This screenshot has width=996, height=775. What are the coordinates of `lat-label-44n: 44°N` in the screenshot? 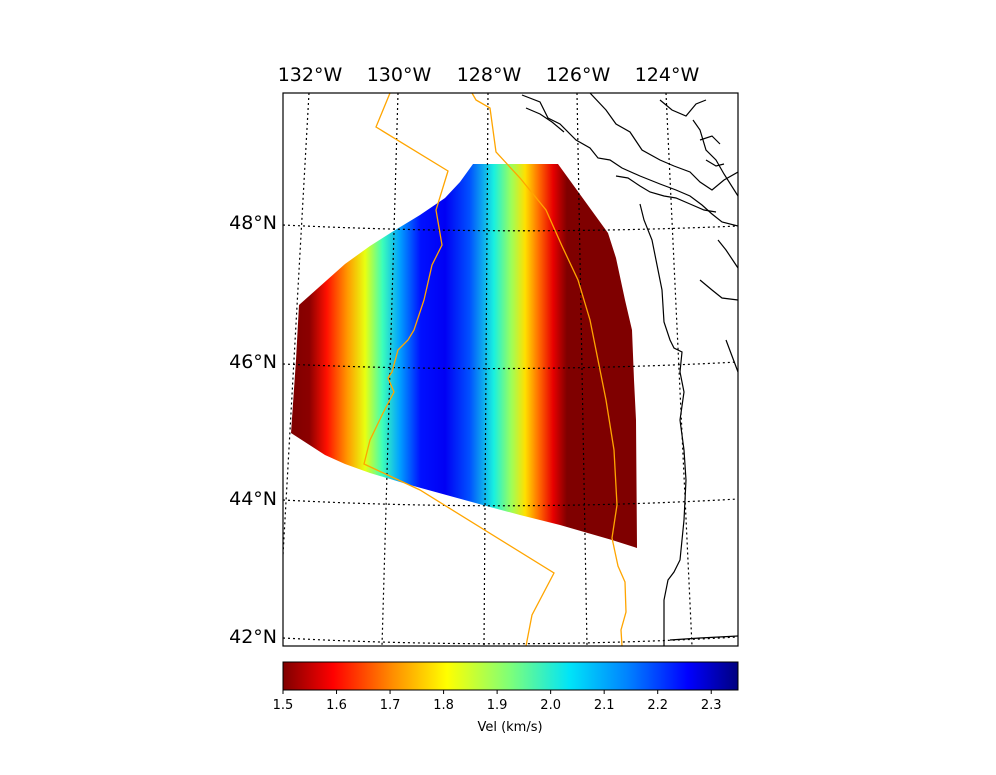 It's located at (253, 499).